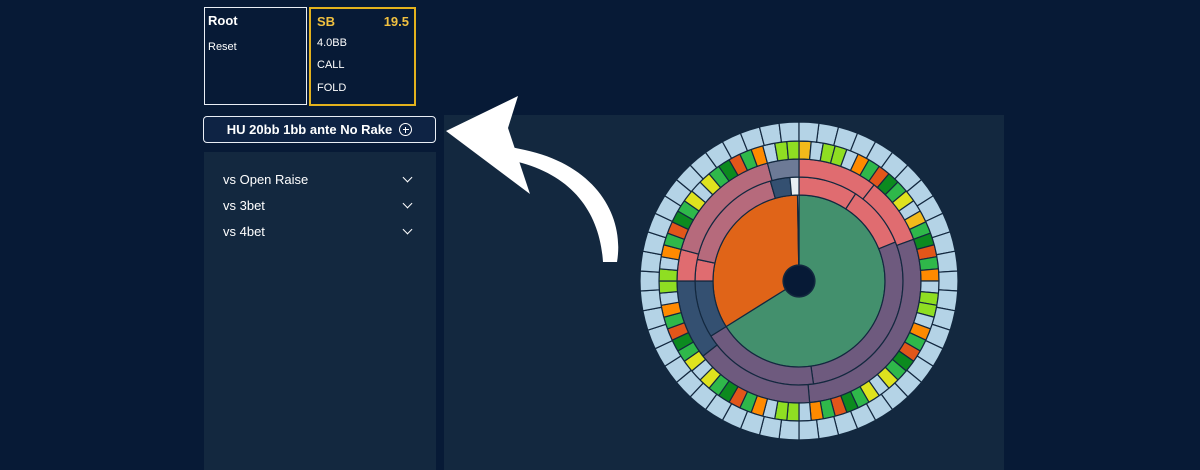 This screenshot has height=470, width=1200. What do you see at coordinates (222, 47) in the screenshot?
I see `reset-link: Reset` at bounding box center [222, 47].